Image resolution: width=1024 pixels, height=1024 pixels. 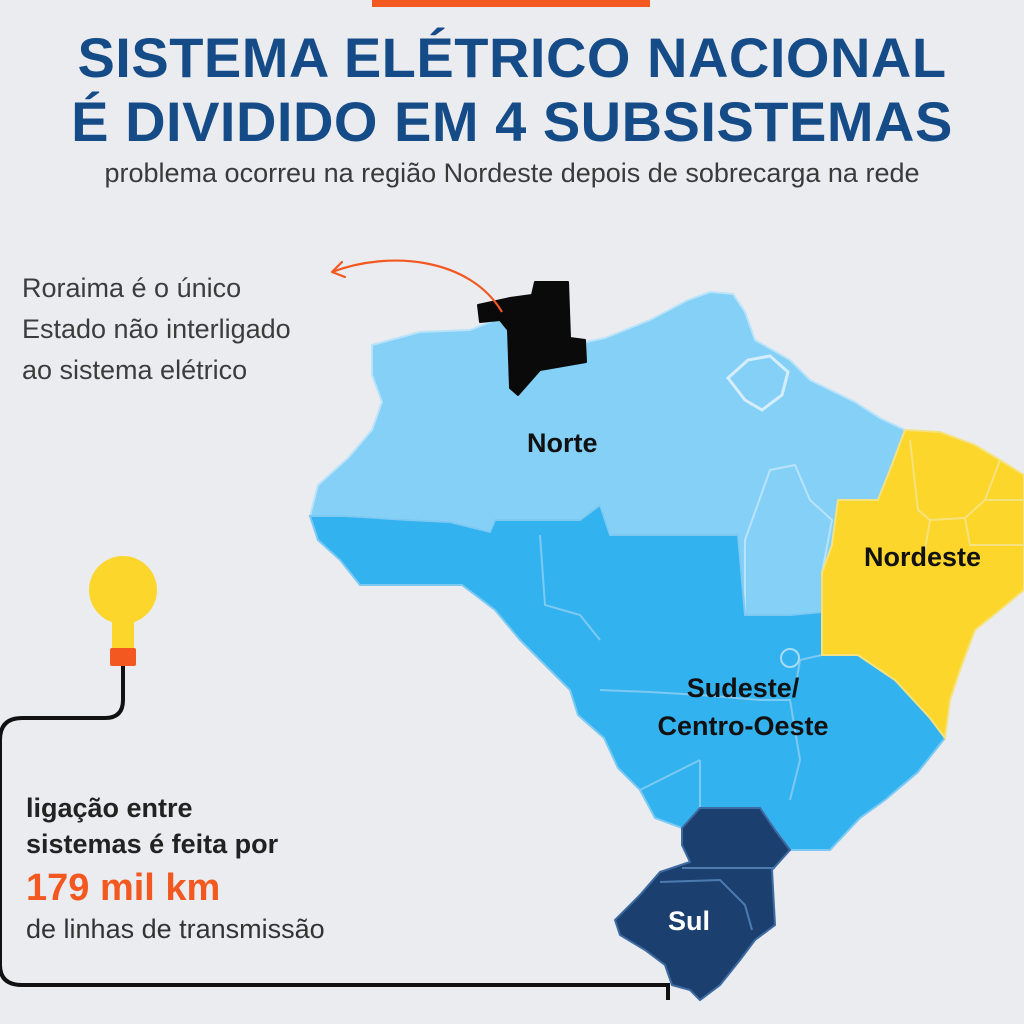 I want to click on label-sudeste-line-2: Centro-Oeste, so click(x=743, y=726).